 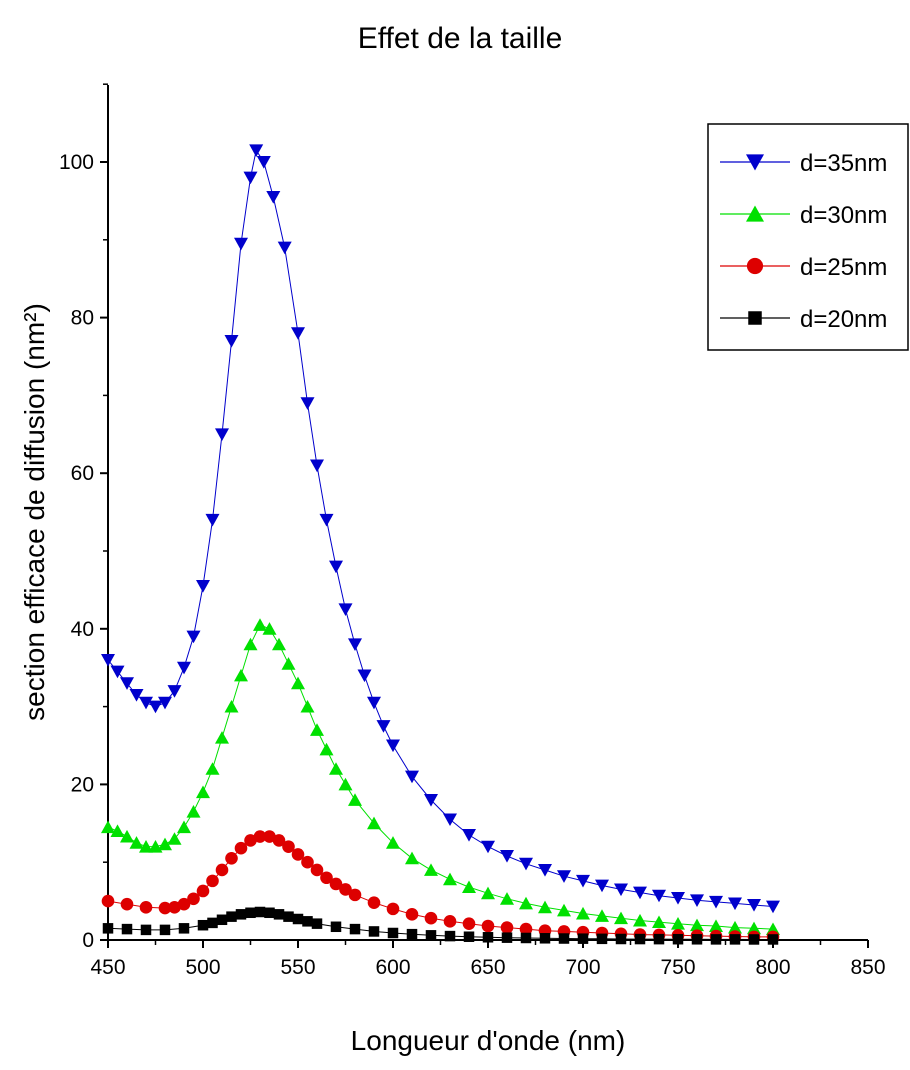 I want to click on legend-items: d=35nm d=30nm d=25nm d=20nm, so click(x=803, y=241).